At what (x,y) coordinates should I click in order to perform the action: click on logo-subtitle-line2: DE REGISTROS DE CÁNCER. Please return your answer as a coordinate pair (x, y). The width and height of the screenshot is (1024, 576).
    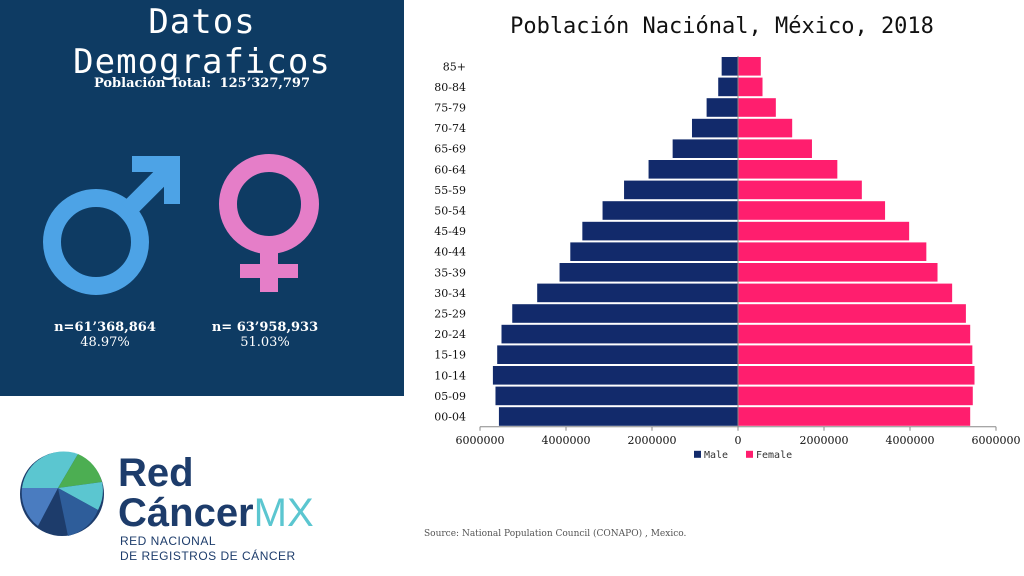
    Looking at the image, I should click on (208, 556).